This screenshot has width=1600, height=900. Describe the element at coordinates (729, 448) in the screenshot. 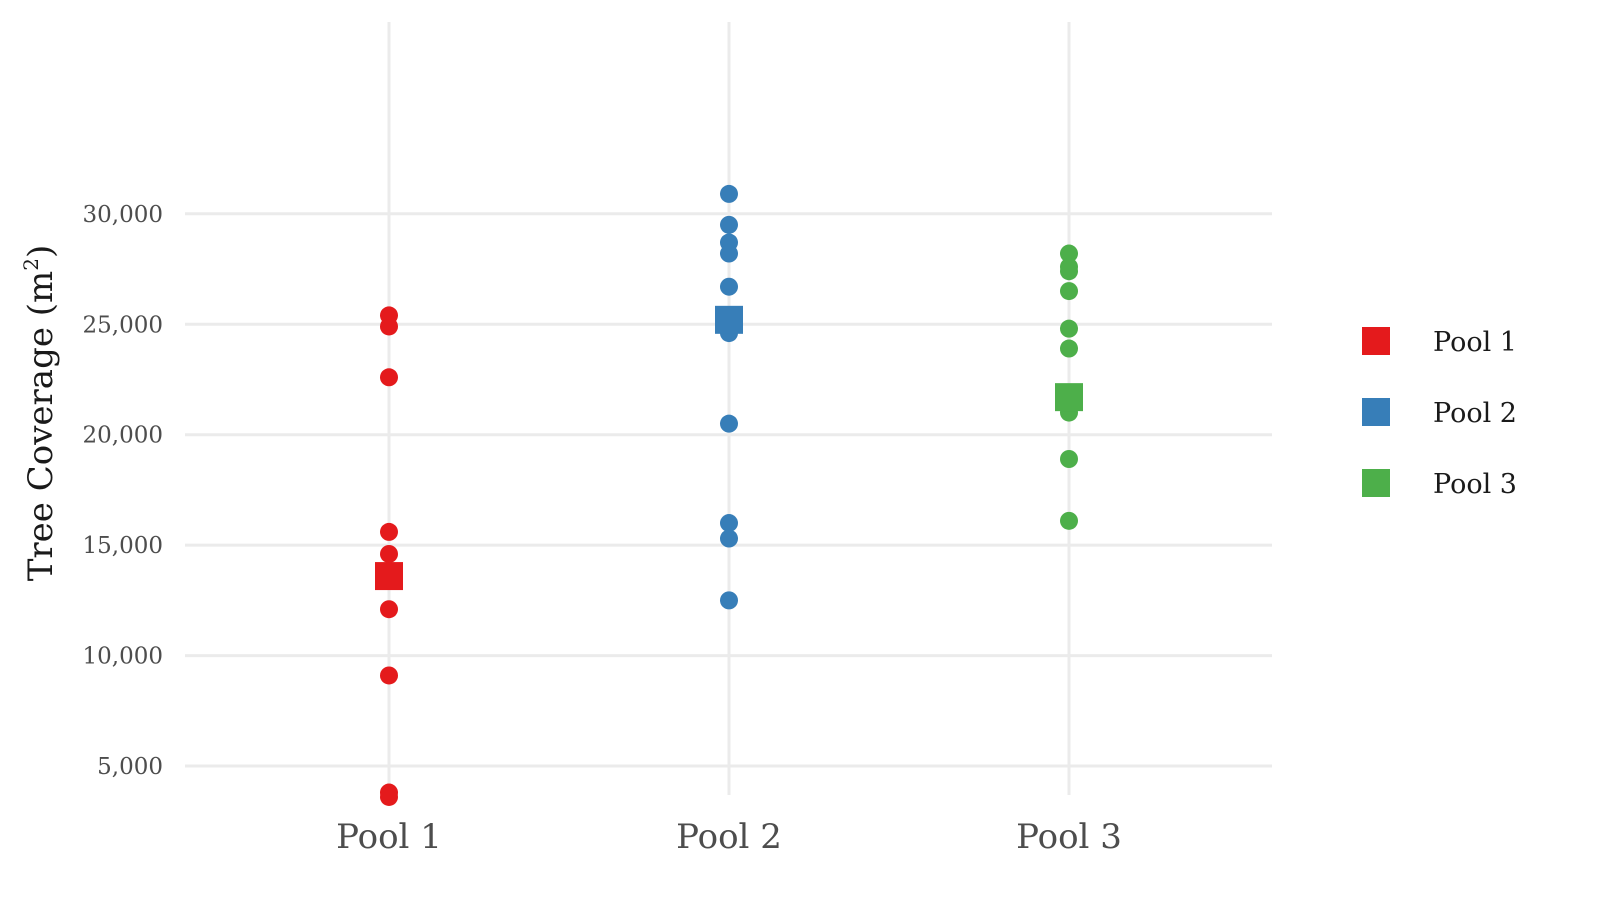

I see `mean-markers` at that location.